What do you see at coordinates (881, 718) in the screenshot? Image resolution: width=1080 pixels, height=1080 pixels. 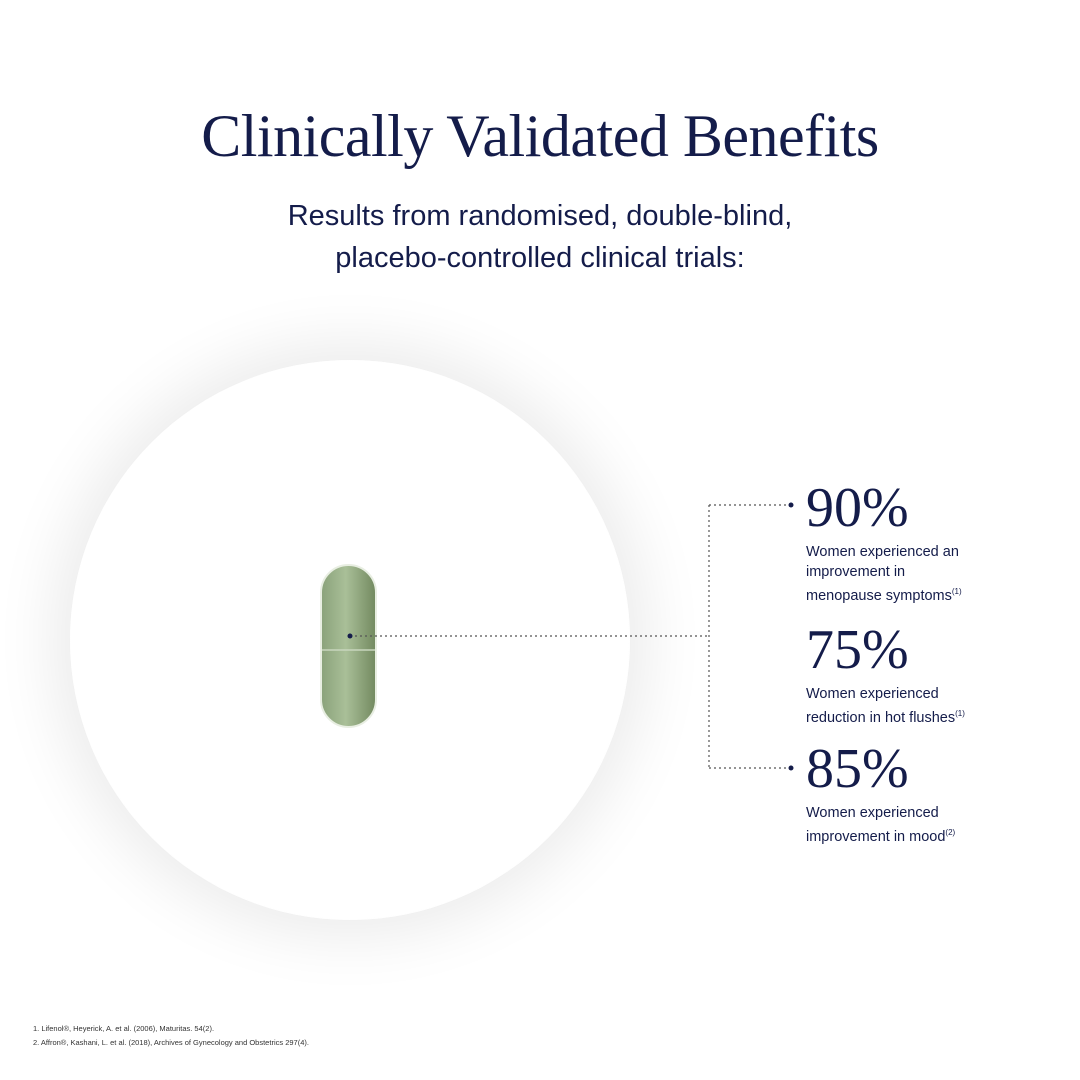 I see `line: reduction in hot flushes` at bounding box center [881, 718].